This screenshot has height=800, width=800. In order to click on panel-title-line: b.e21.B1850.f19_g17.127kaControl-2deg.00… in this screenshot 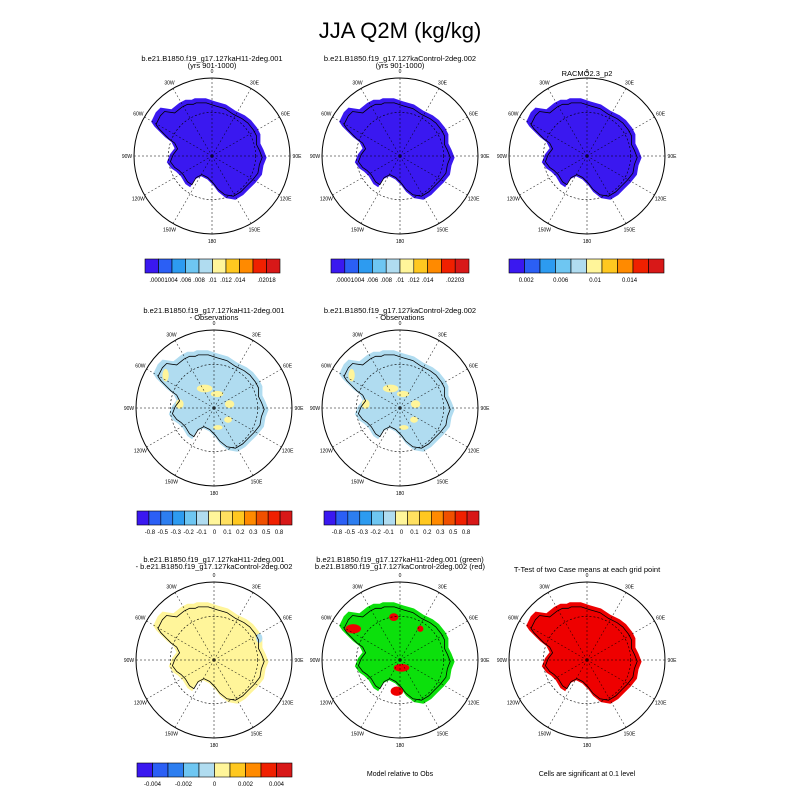, I will do `click(400, 58)`.